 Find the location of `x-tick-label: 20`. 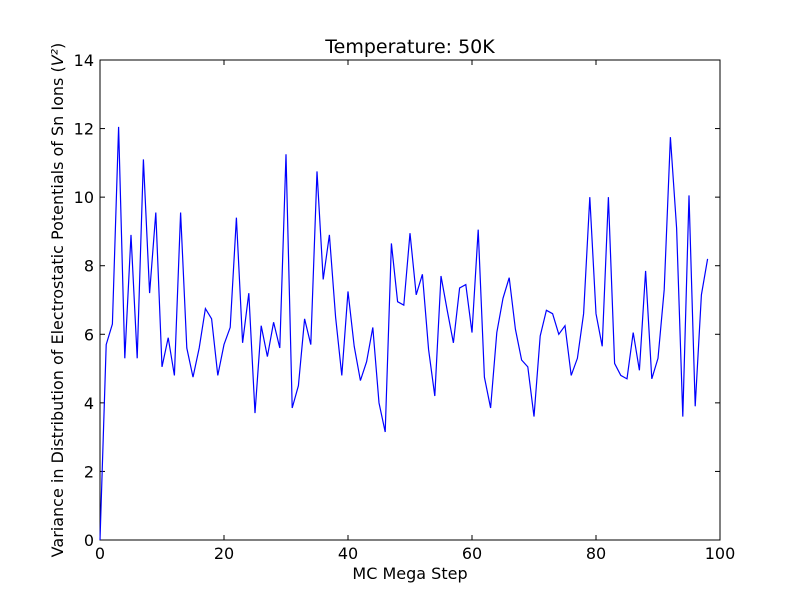

x-tick-label: 20 is located at coordinates (224, 553).